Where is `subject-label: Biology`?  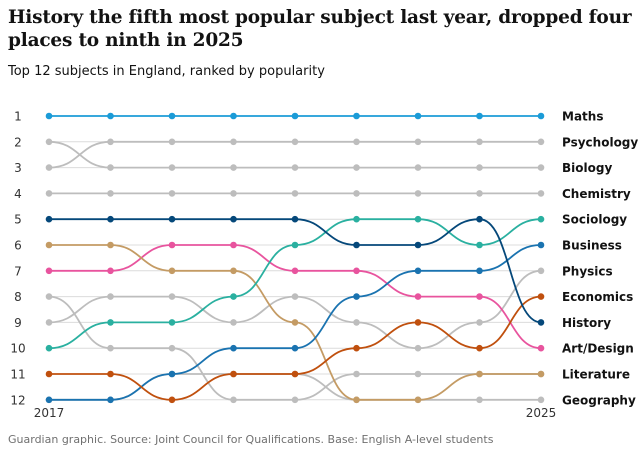 subject-label: Biology is located at coordinates (587, 168).